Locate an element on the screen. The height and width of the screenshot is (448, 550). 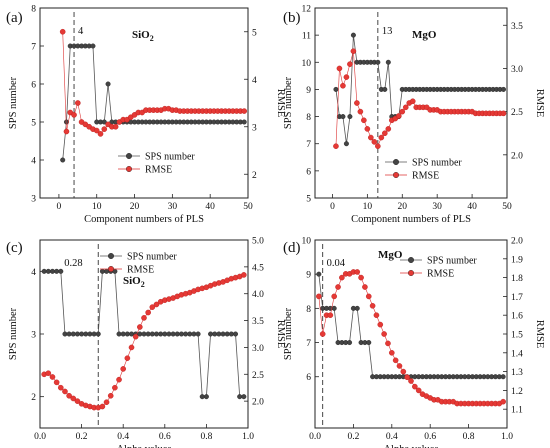
y-right-tick-label: 3 is located at coordinates (254, 128).